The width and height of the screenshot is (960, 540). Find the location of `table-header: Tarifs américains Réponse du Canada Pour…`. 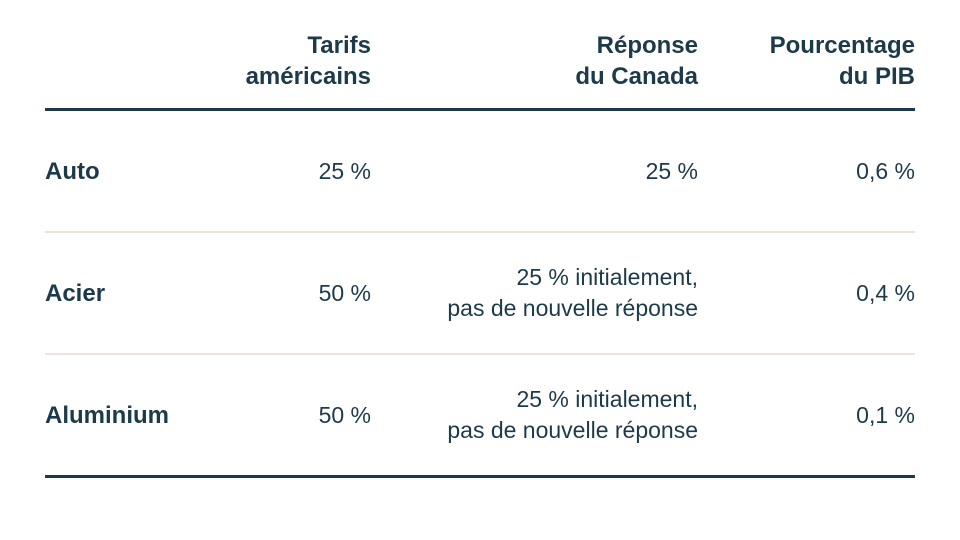

table-header: Tarifs américains Réponse du Canada Pour… is located at coordinates (480, 70).